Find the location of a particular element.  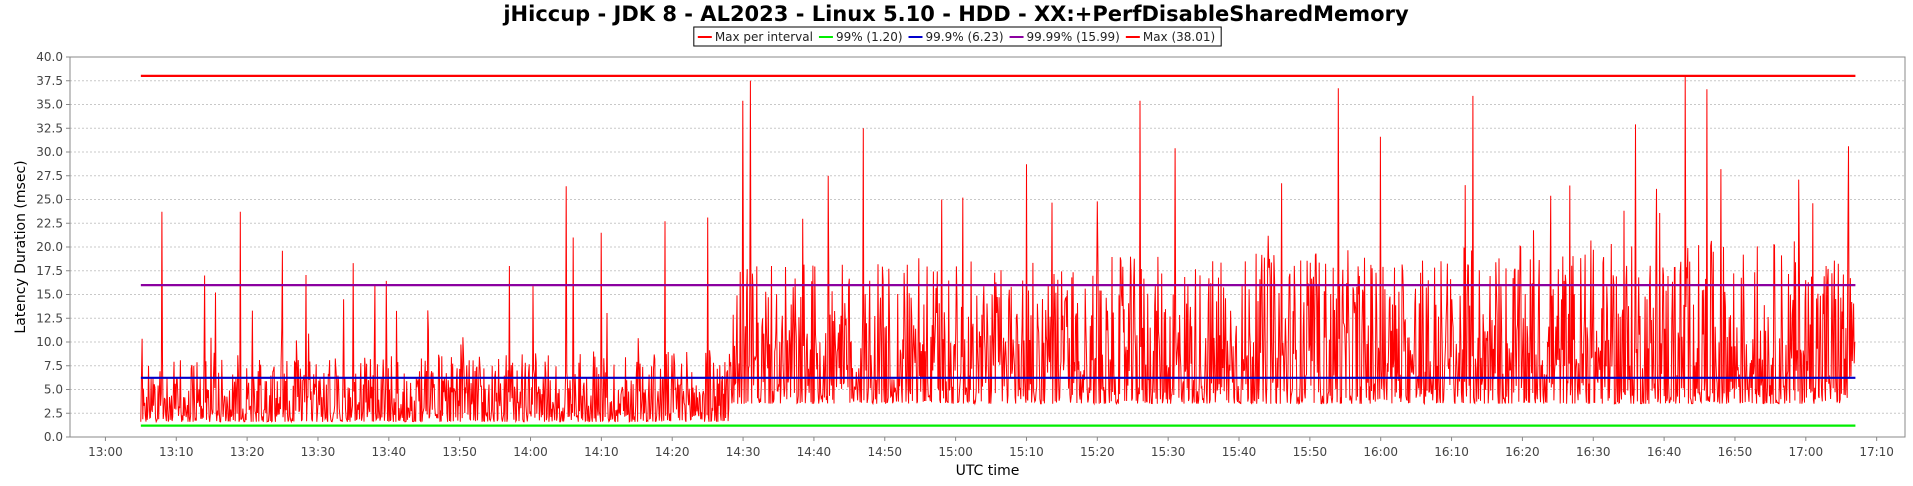

x-tick-label: 14:40 is located at coordinates (814, 452).